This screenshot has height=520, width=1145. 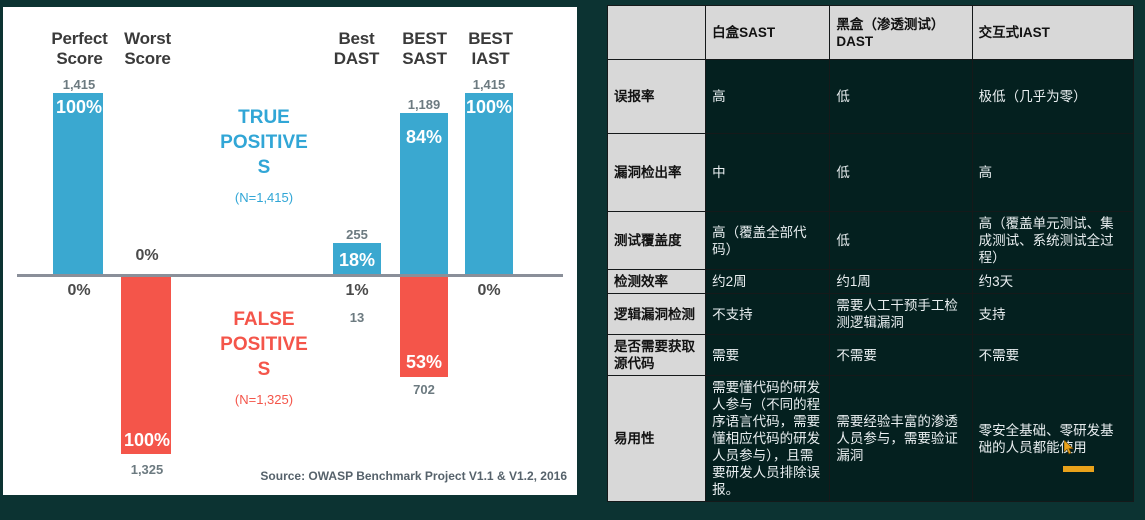 I want to click on cell-detection-efficiency-iast: 约3天, so click(x=1053, y=281).